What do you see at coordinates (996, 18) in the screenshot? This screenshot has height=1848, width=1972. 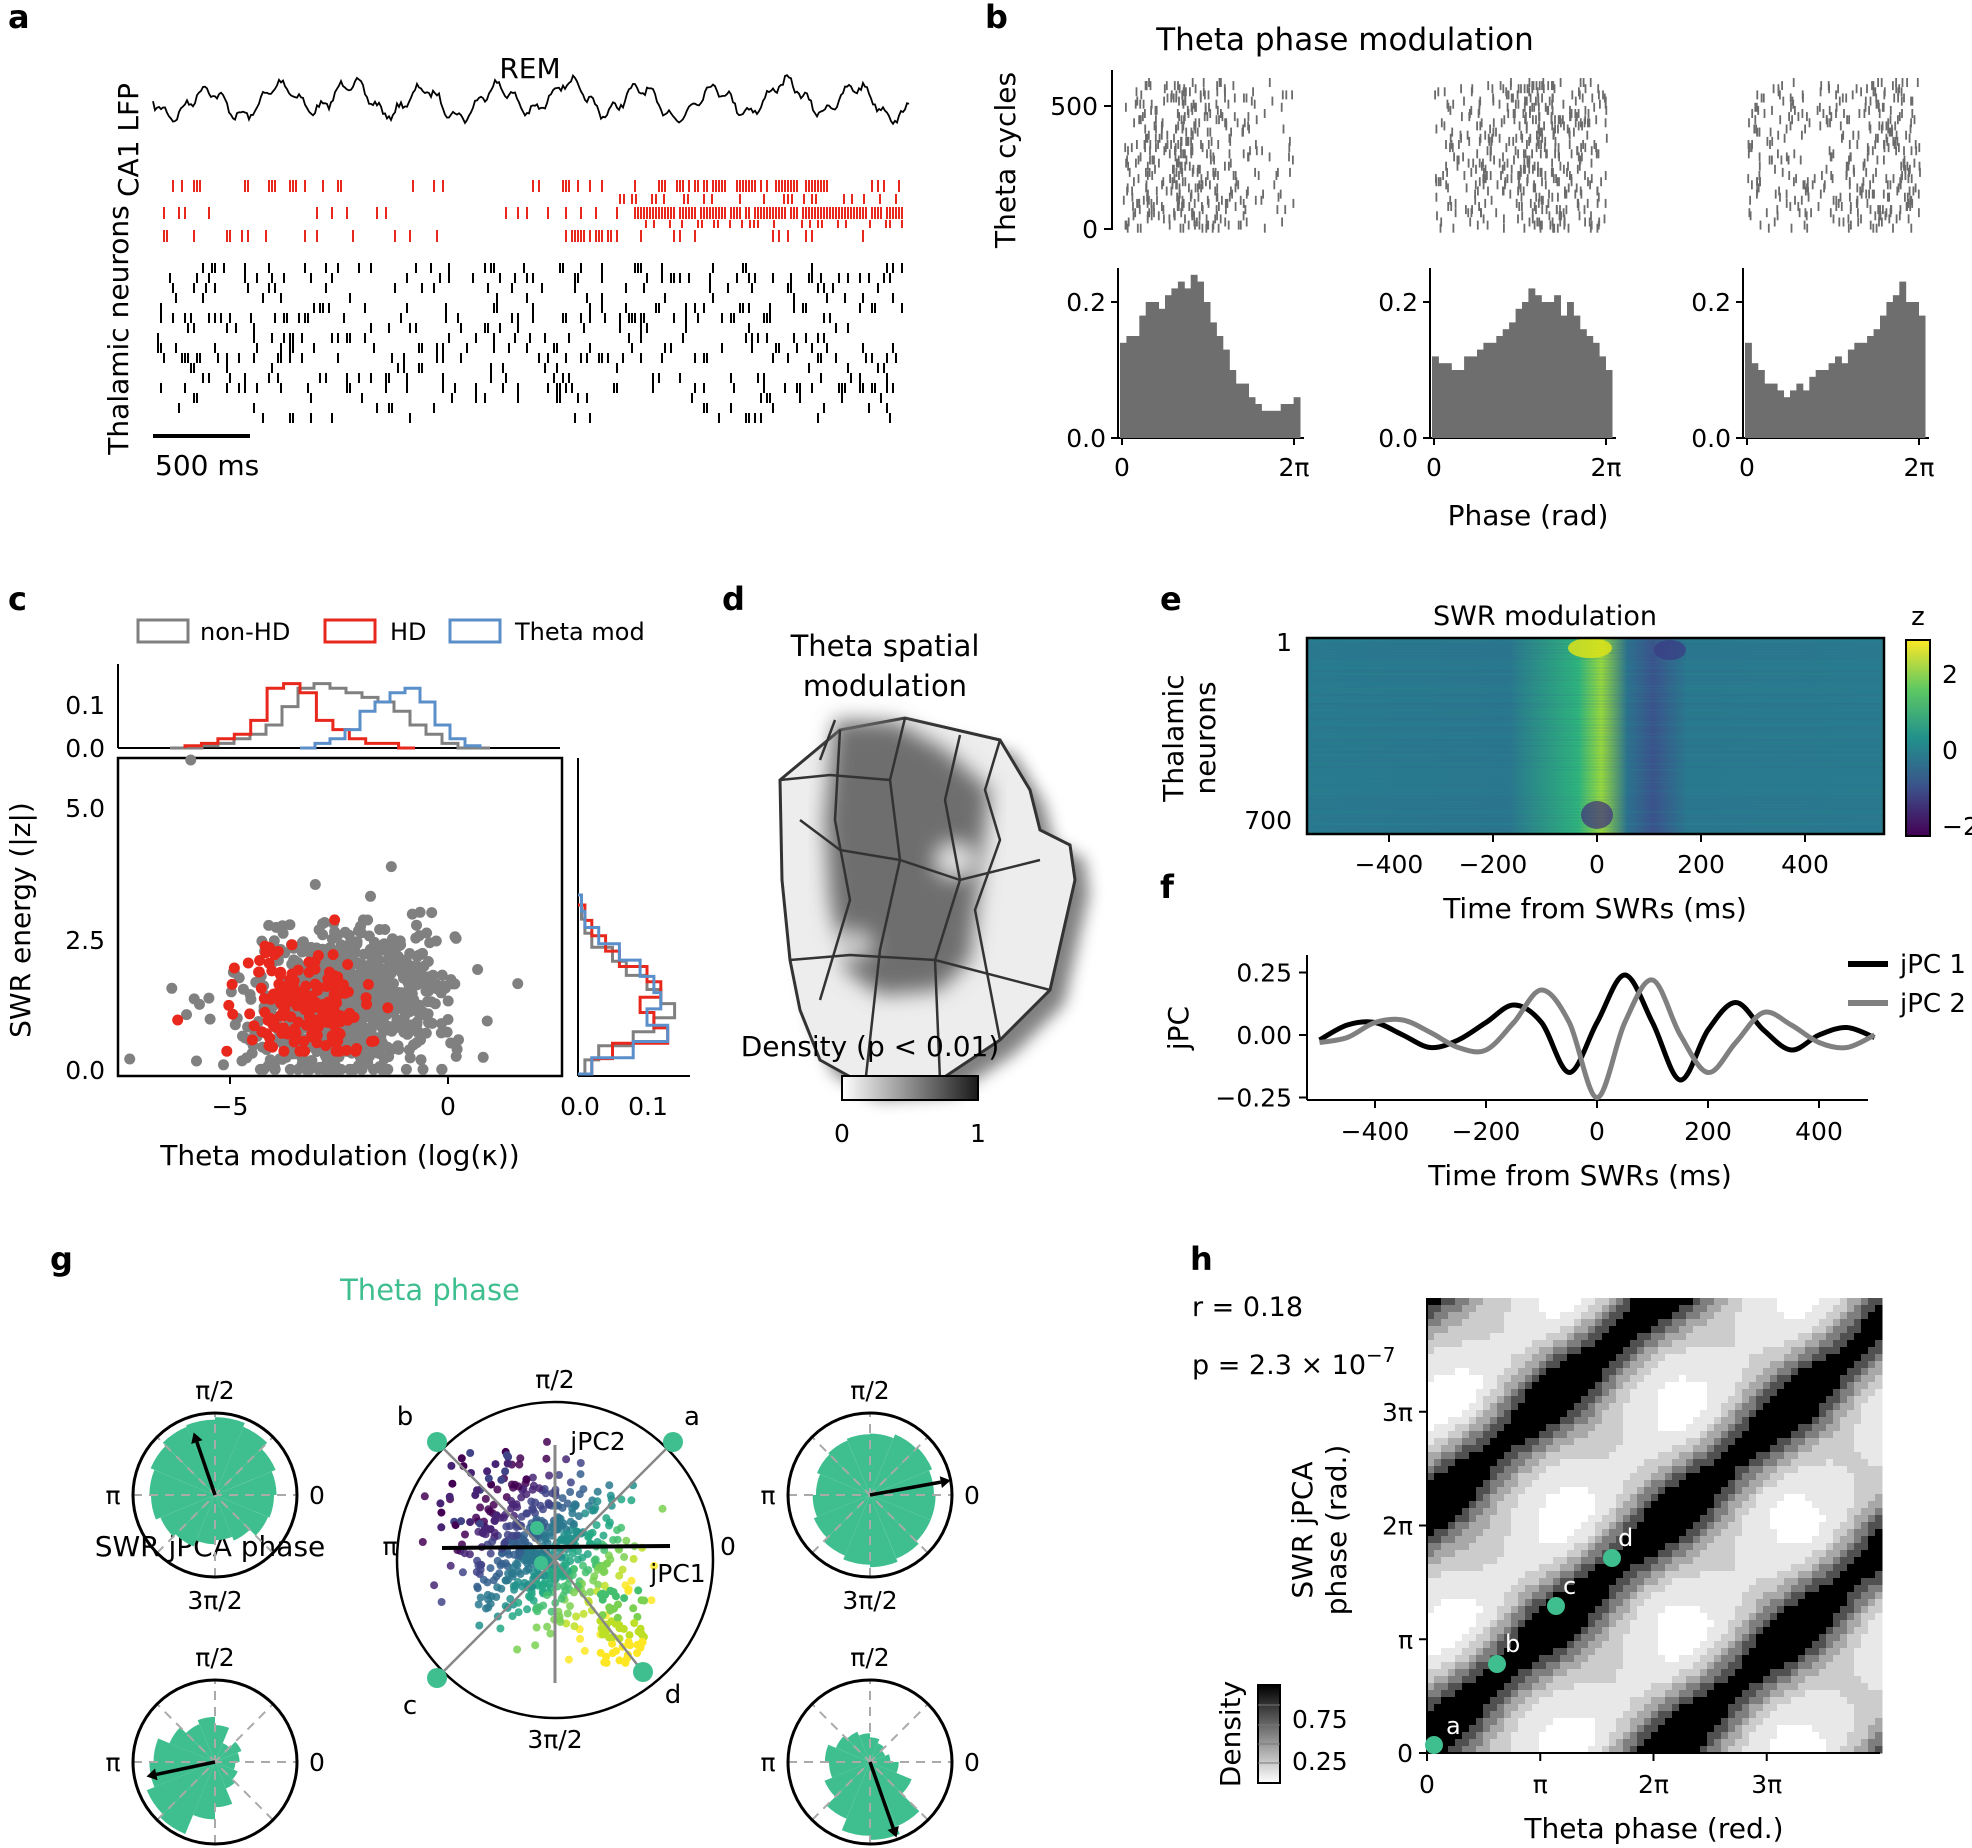 I see `panel-label-b: b` at bounding box center [996, 18].